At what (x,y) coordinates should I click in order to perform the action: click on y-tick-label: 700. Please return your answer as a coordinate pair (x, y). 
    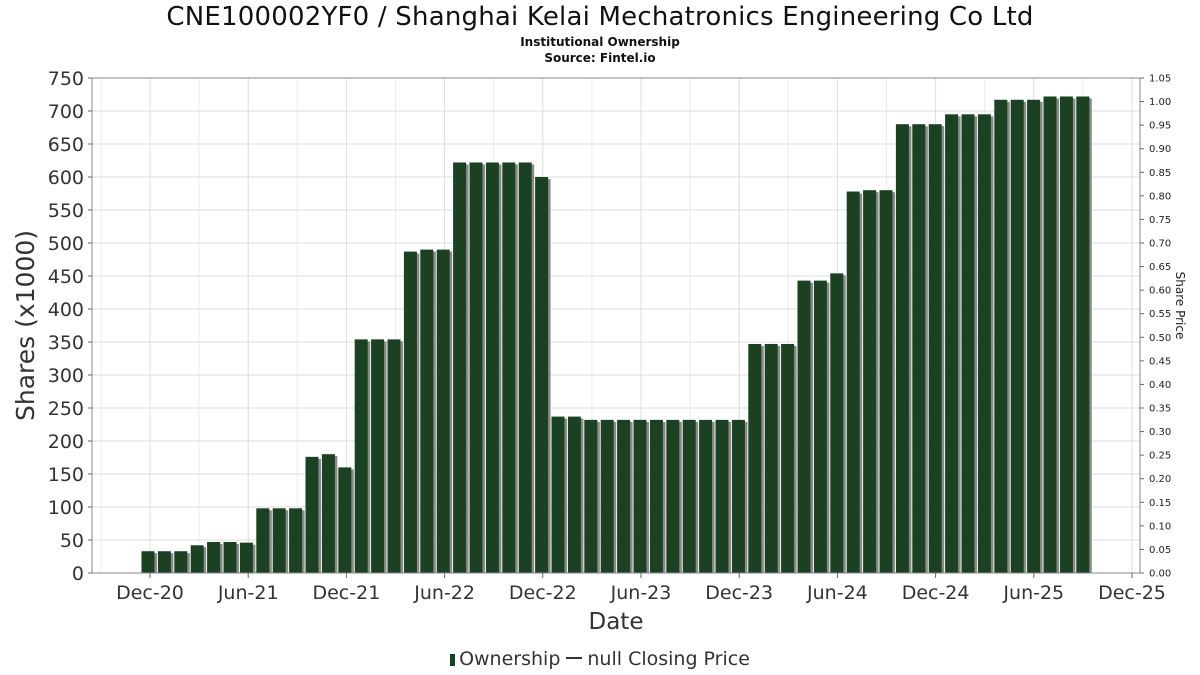
    Looking at the image, I should click on (66, 112).